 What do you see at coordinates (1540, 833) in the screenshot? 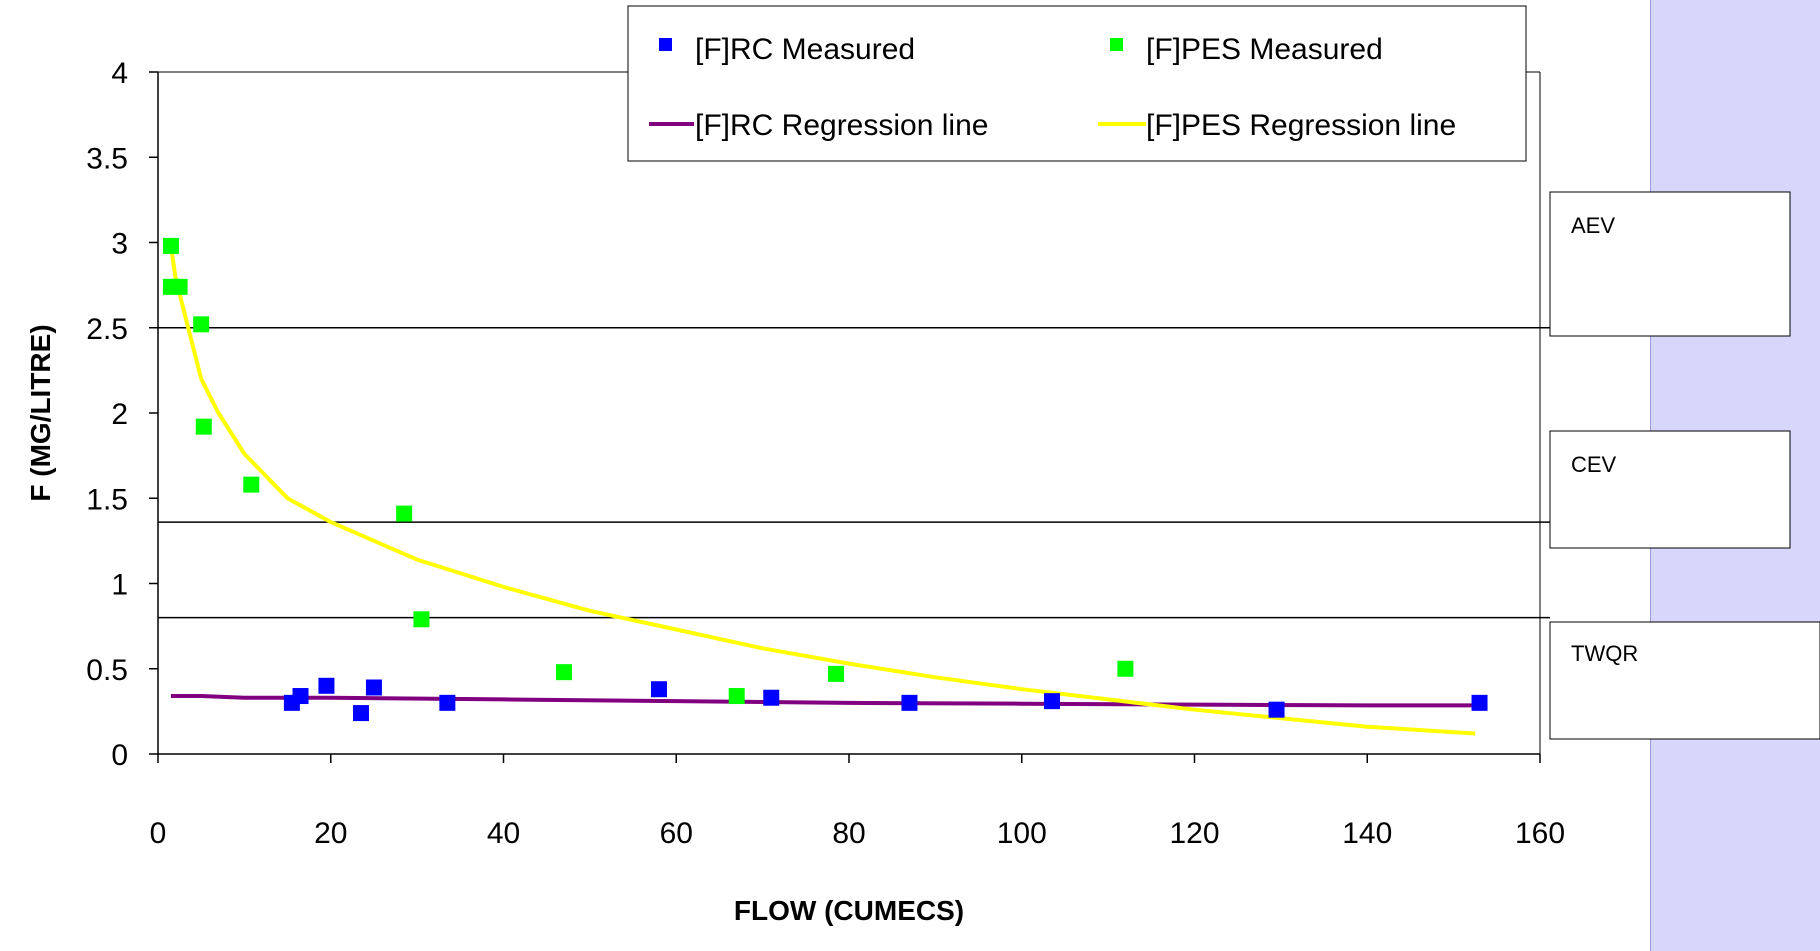
I see `x-tick-label: 160` at bounding box center [1540, 833].